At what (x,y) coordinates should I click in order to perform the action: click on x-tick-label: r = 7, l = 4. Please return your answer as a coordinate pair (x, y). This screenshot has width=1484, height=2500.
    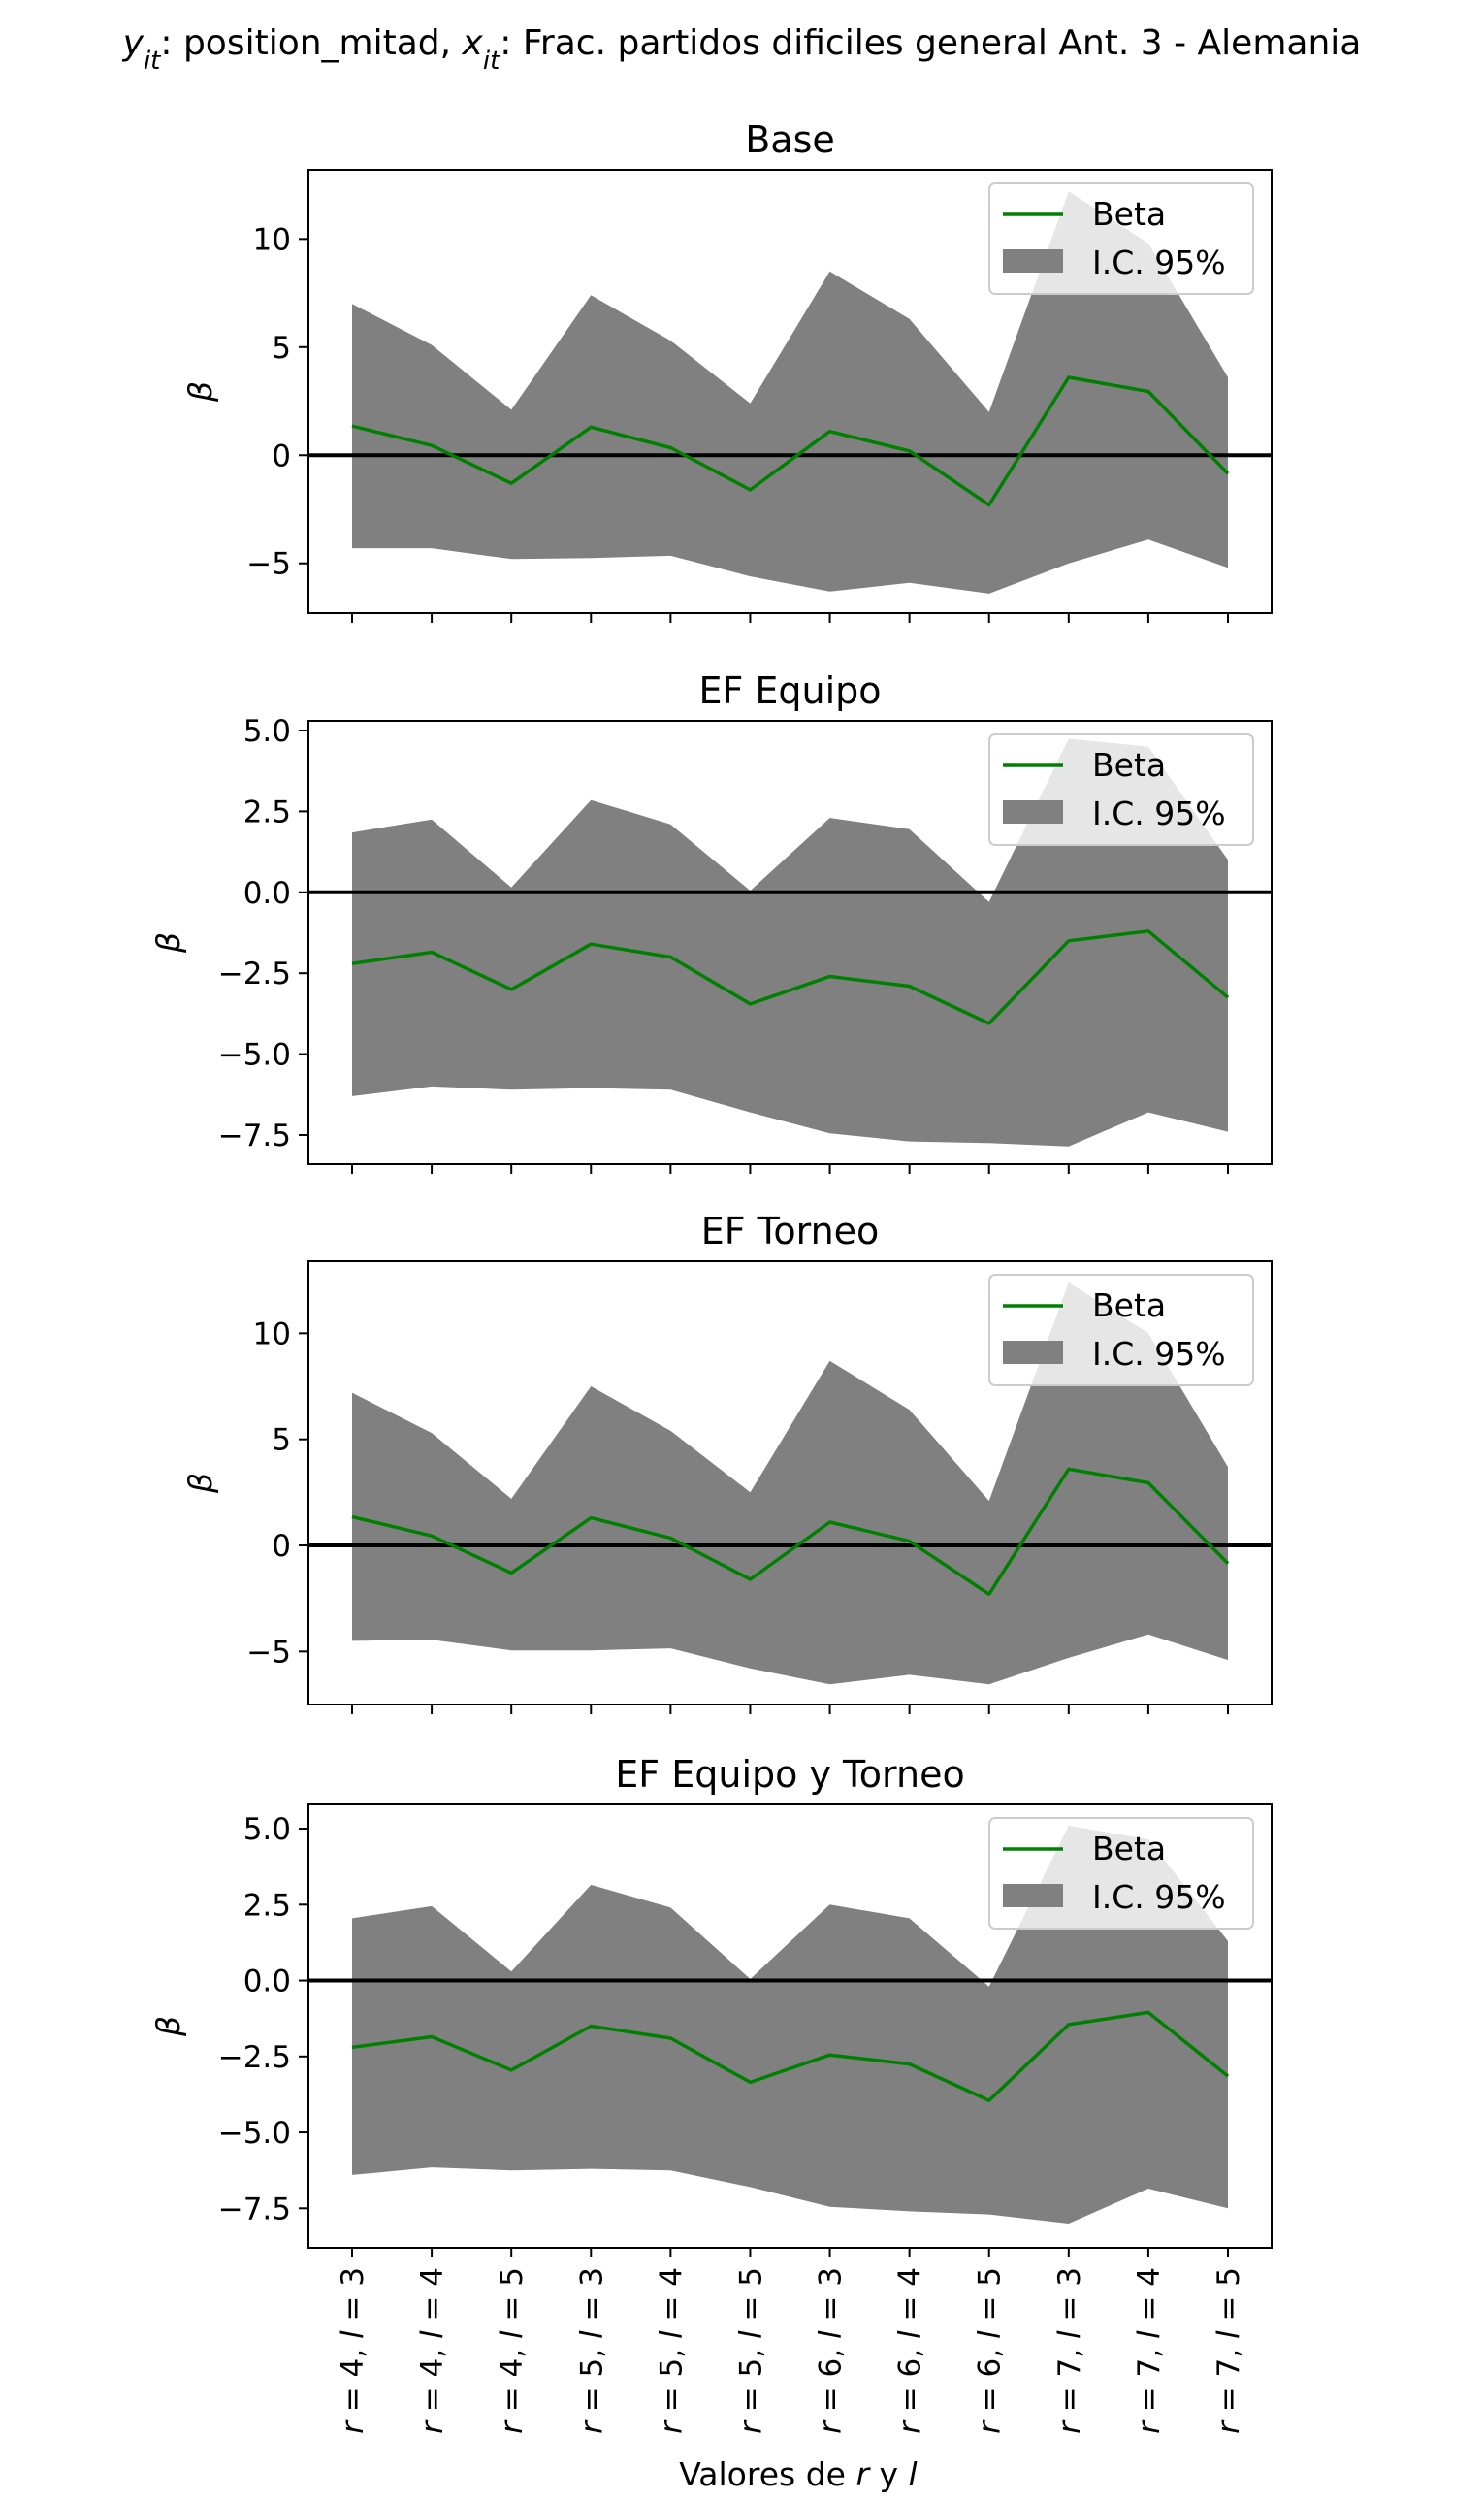
    Looking at the image, I should click on (1149, 2350).